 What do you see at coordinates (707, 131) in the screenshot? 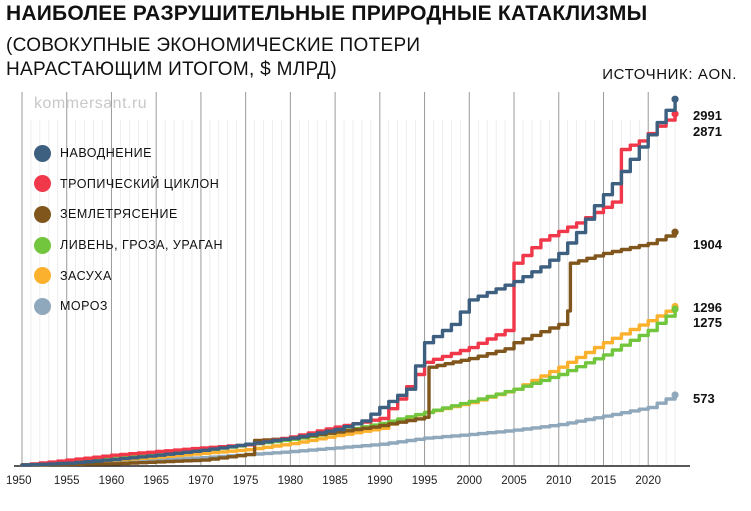
I see `end-value-label: 2871` at bounding box center [707, 131].